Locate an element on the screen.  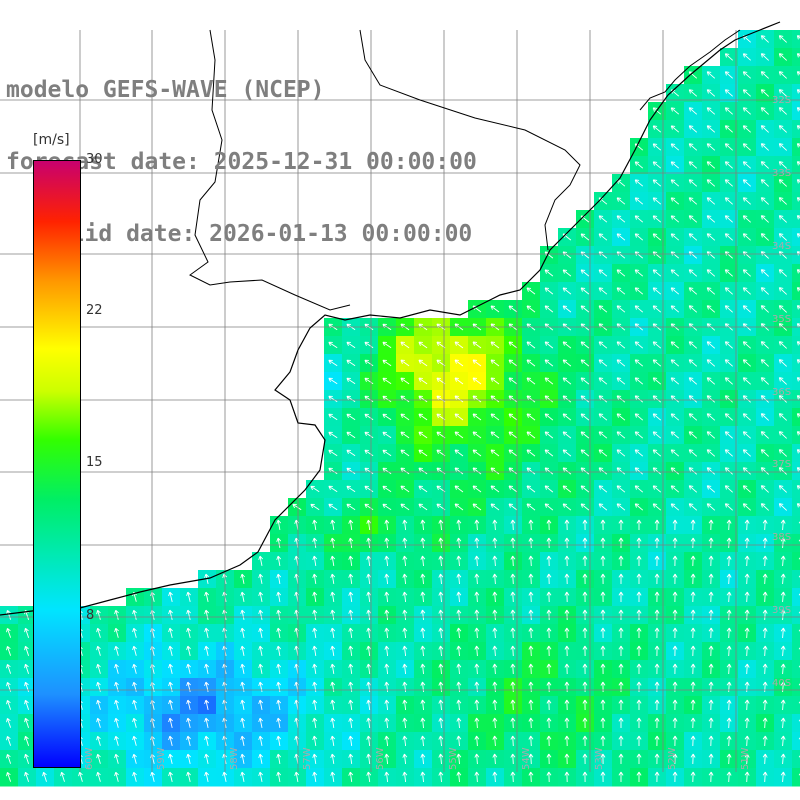
colorbar-unit: [m/s] is located at coordinates (51, 140).